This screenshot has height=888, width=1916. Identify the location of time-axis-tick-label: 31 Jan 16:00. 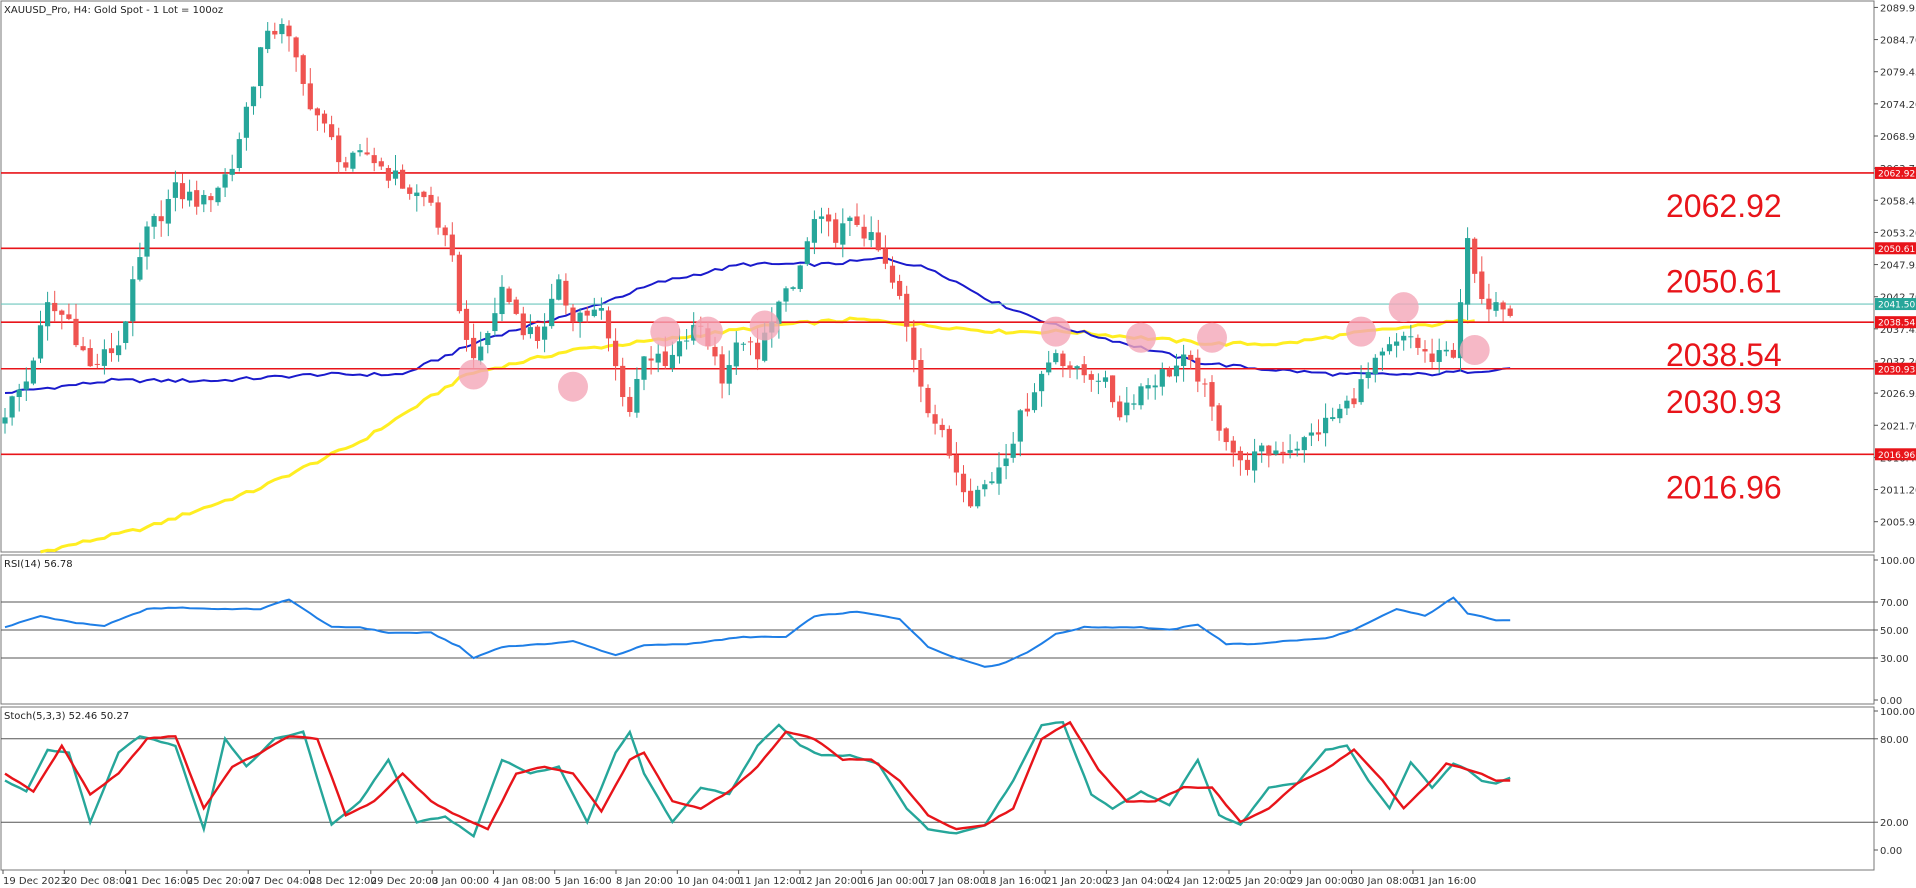
(1444, 881).